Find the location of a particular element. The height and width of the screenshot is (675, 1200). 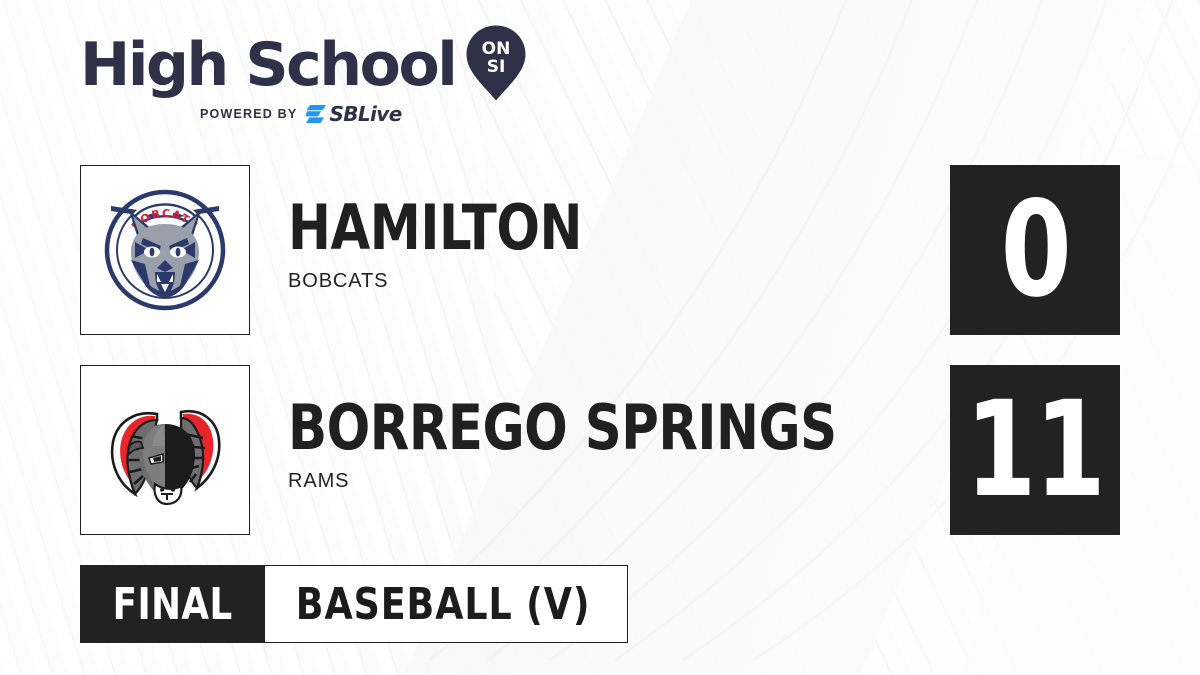

brand-wordmark-row: High School ON SI is located at coordinates (303, 63).